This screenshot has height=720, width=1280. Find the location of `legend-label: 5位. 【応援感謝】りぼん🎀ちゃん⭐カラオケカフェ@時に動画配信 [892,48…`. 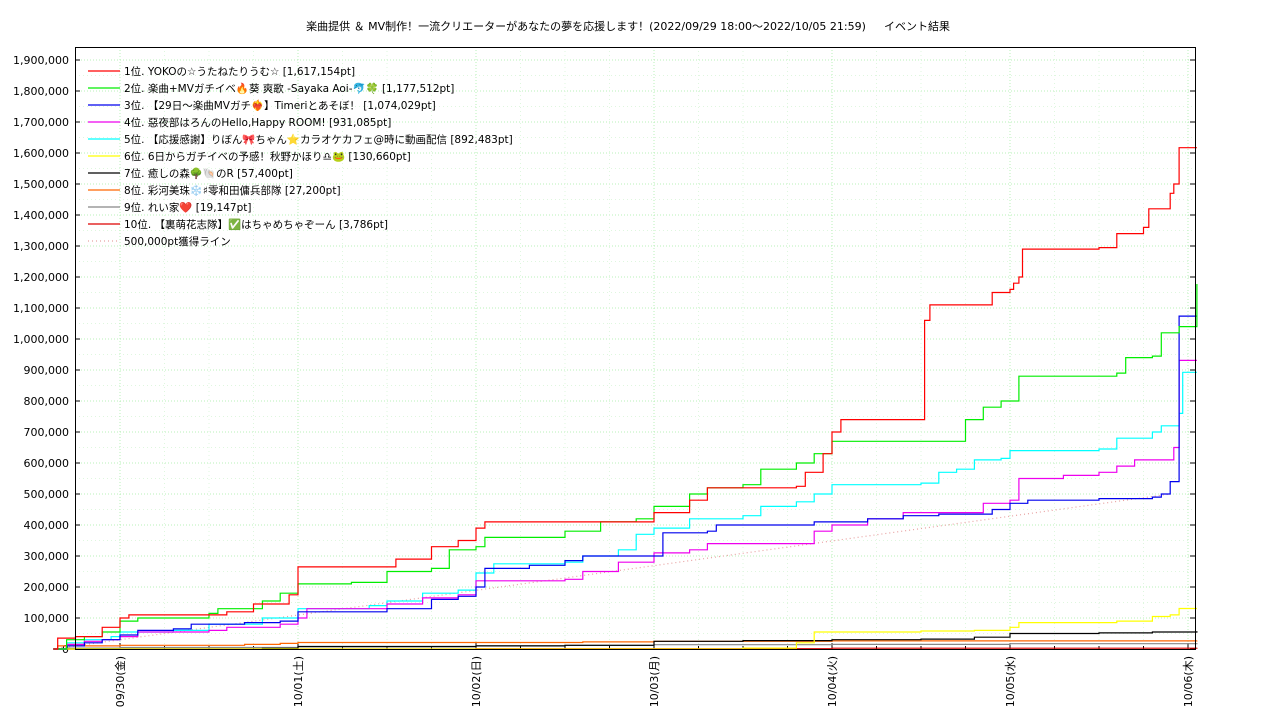

legend-label: 5位. 【応援感謝】りぼん🎀ちゃん⭐カラオケカフェ@時に動画配信 [892,48… is located at coordinates (318, 139).